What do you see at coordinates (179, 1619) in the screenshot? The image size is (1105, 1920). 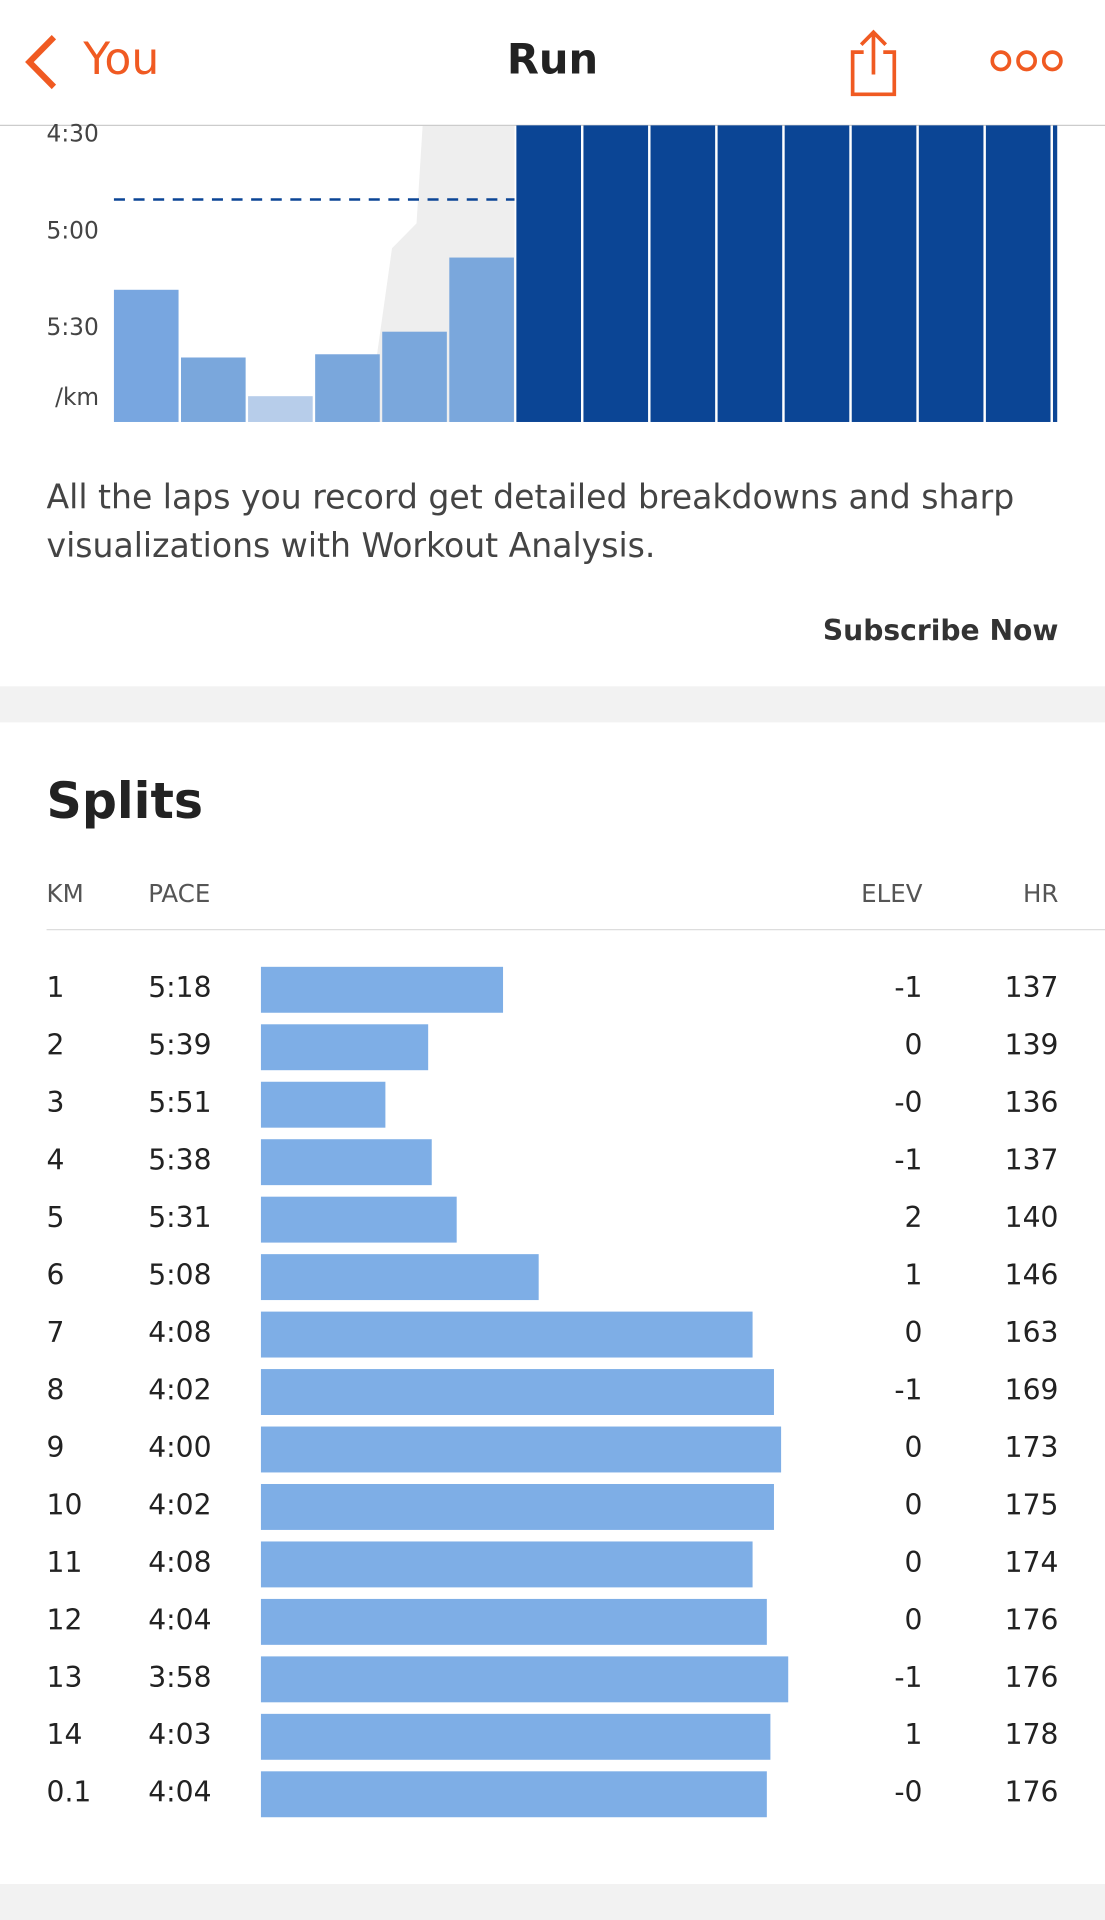 I see `pace: 4:04` at bounding box center [179, 1619].